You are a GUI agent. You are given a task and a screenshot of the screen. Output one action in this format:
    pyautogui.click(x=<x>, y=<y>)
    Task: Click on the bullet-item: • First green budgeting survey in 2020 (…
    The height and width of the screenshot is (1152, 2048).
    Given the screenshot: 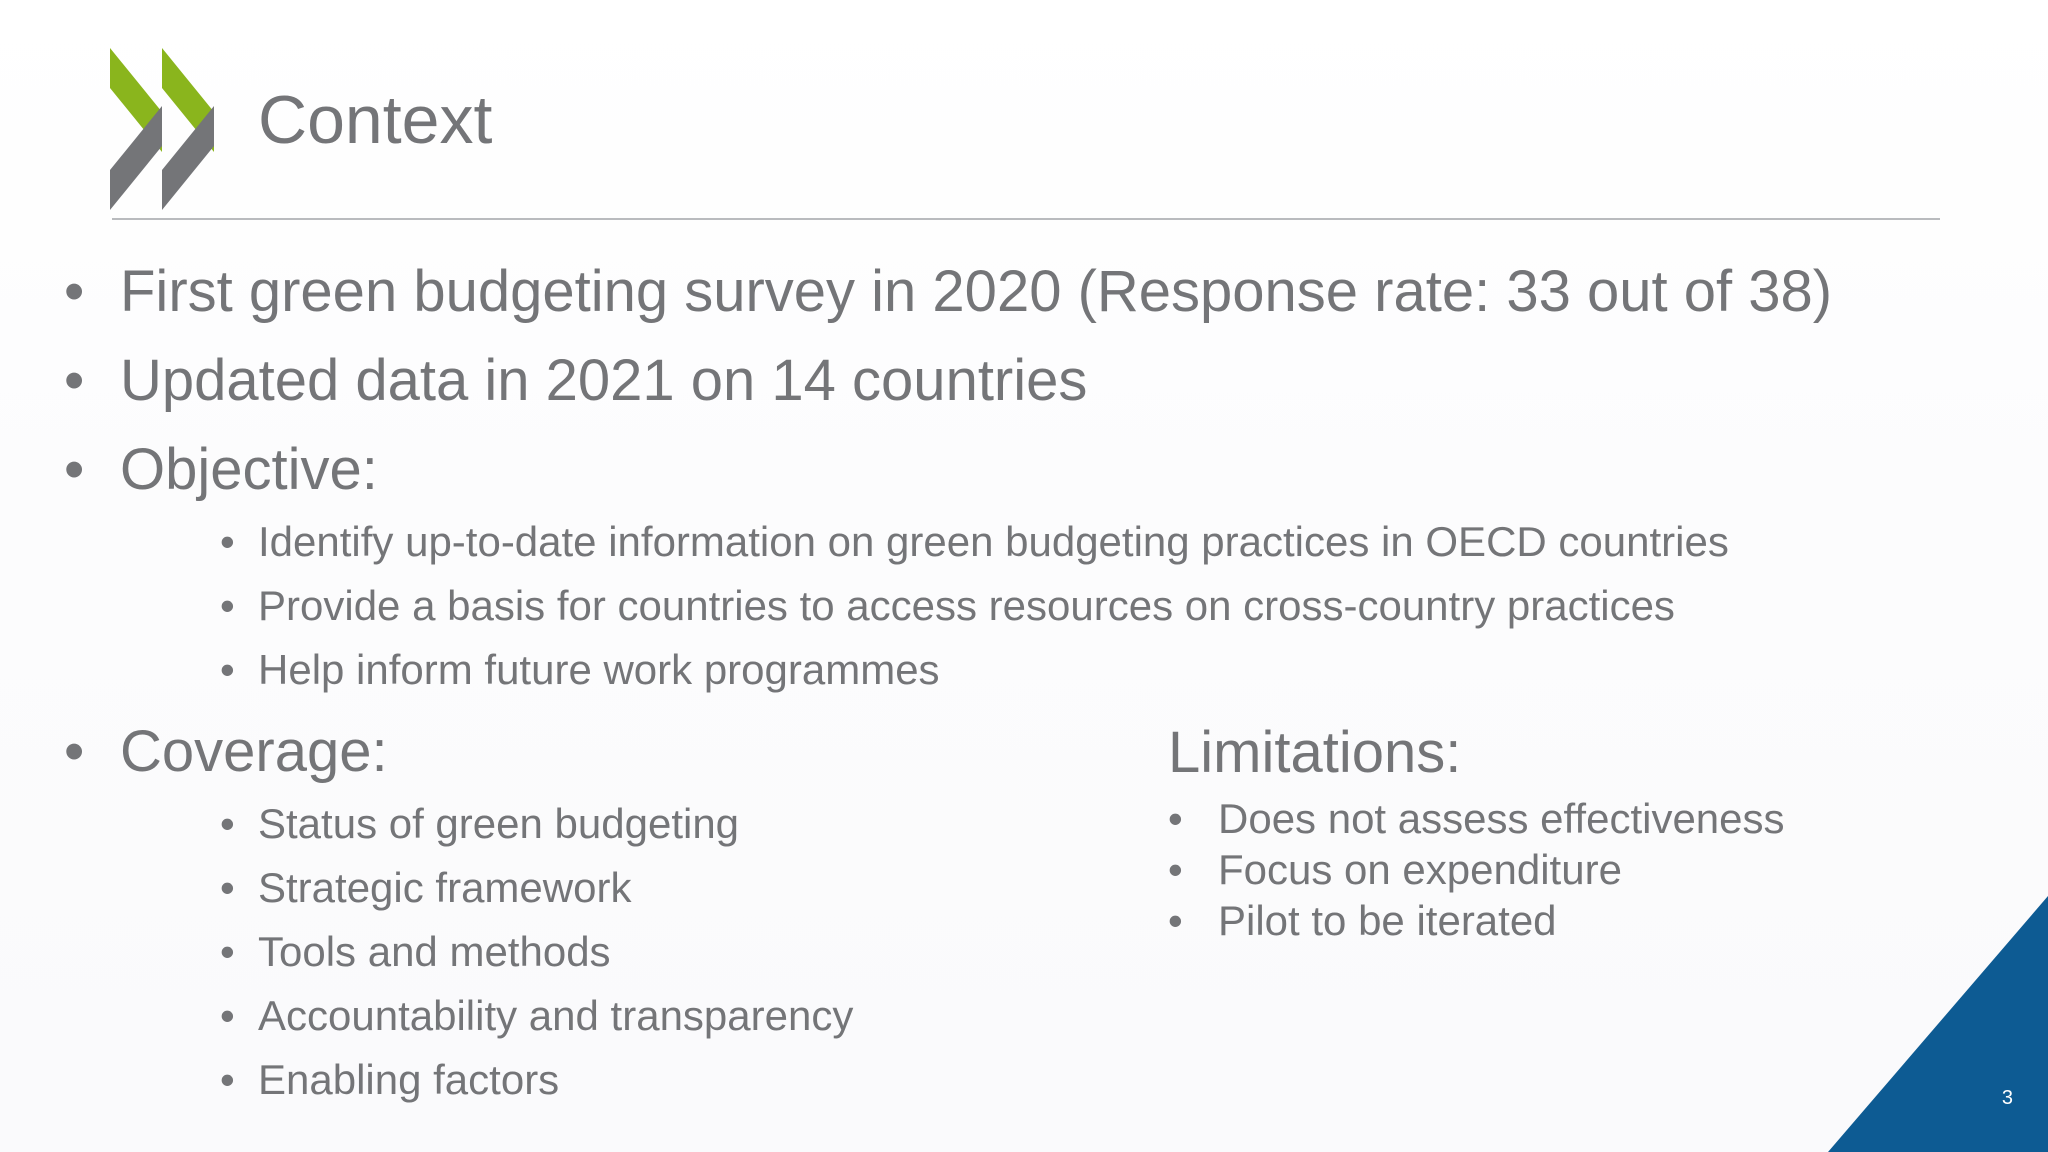 What is the action you would take?
    pyautogui.click(x=916, y=291)
    